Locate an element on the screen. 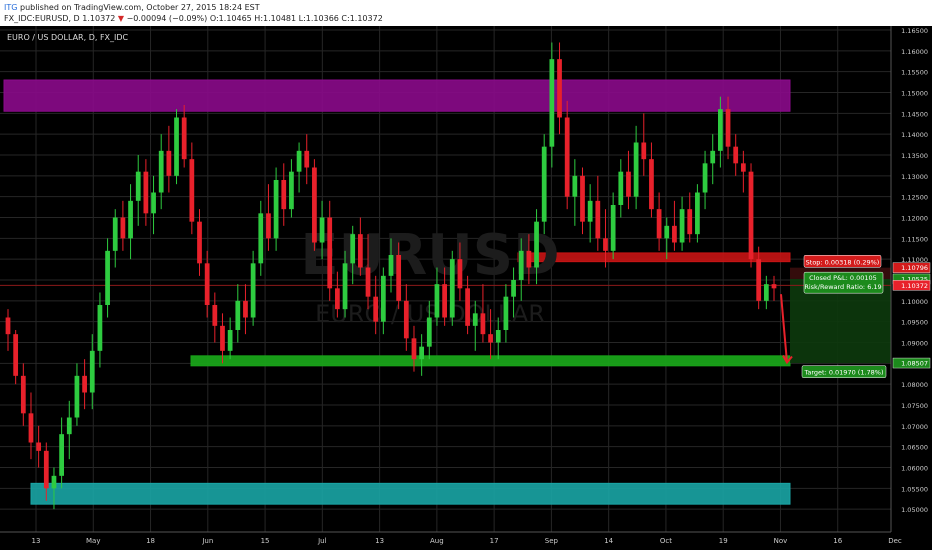 Image resolution: width=932 pixels, height=554 pixels. target-label-bg is located at coordinates (844, 371).